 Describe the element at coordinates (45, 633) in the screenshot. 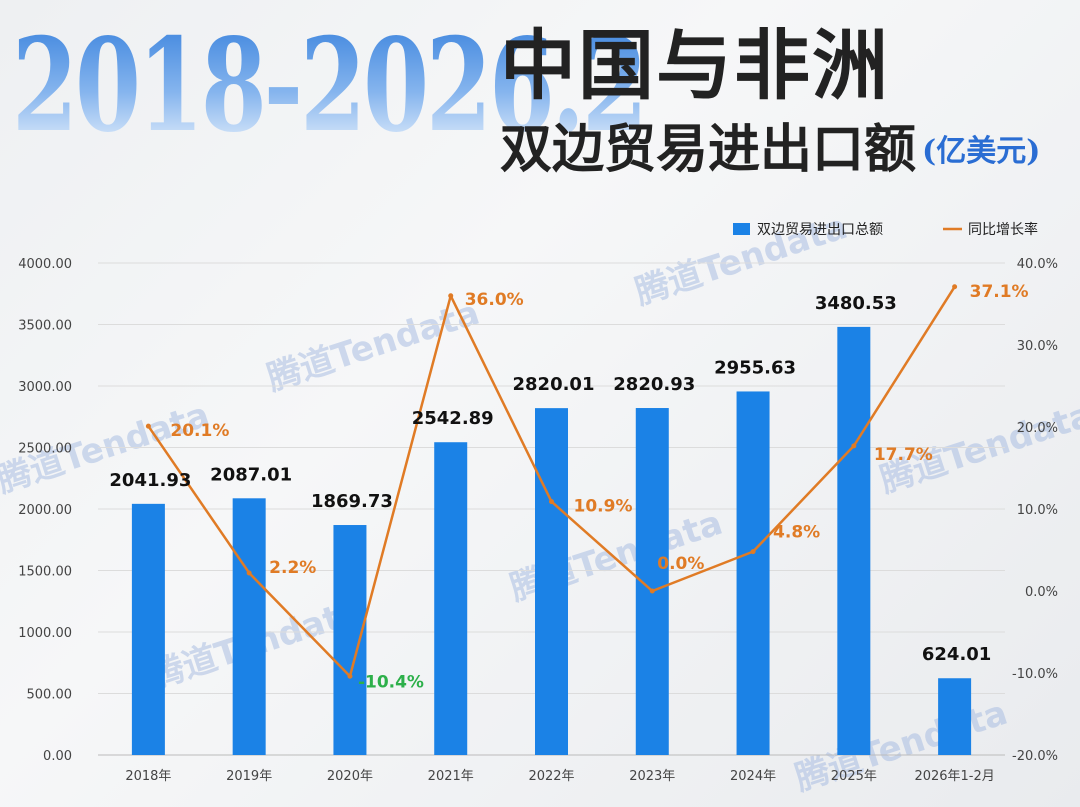

I see `y-left-tick-label: 1000.00` at that location.